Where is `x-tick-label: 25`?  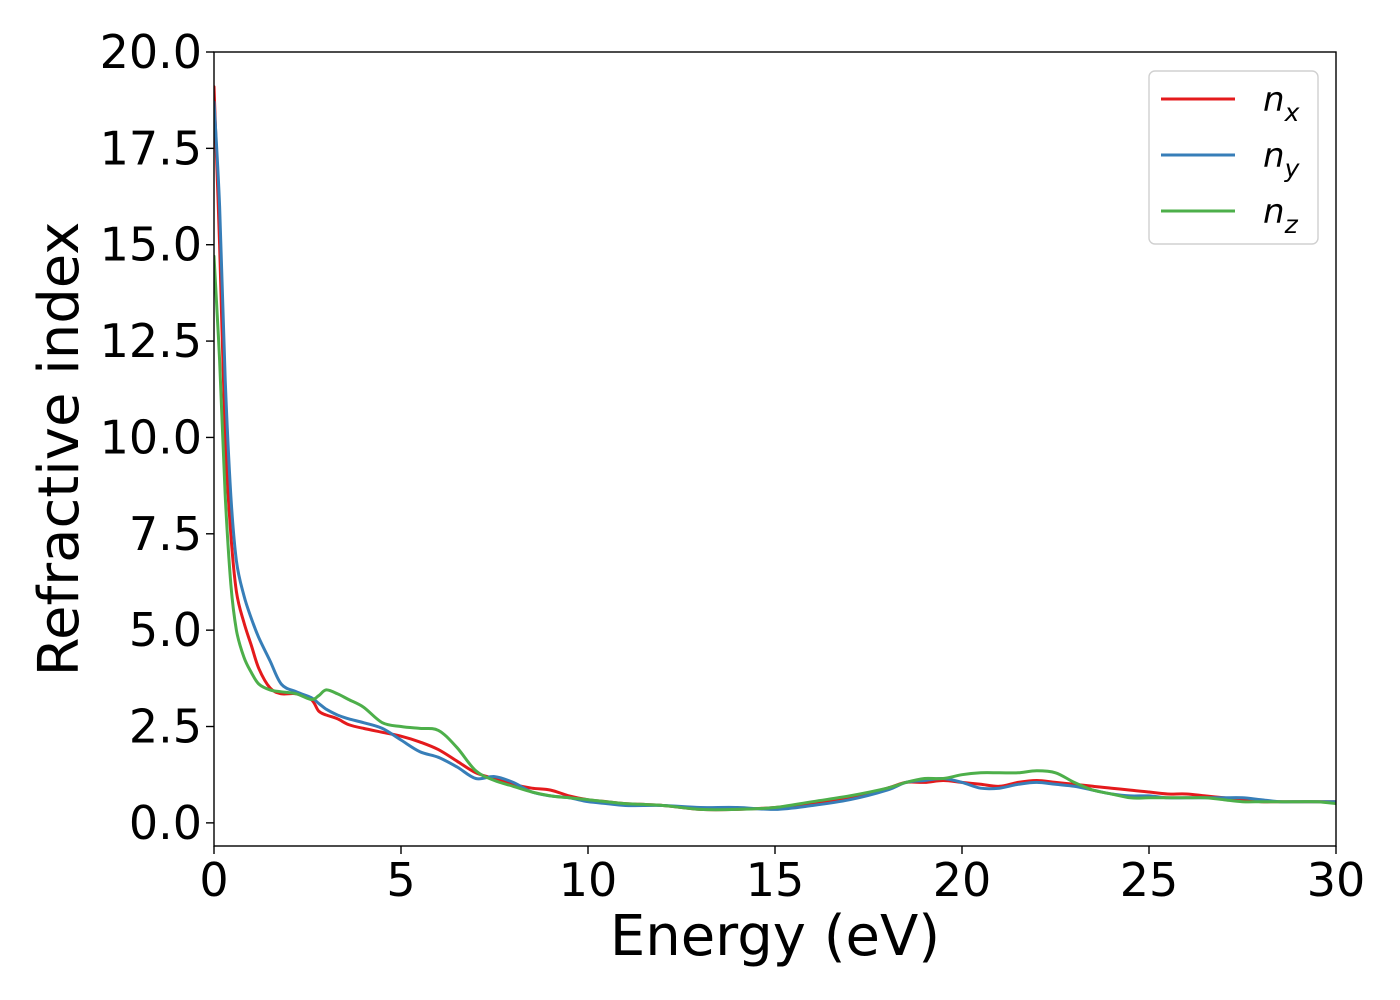
x-tick-label: 25 is located at coordinates (1149, 880).